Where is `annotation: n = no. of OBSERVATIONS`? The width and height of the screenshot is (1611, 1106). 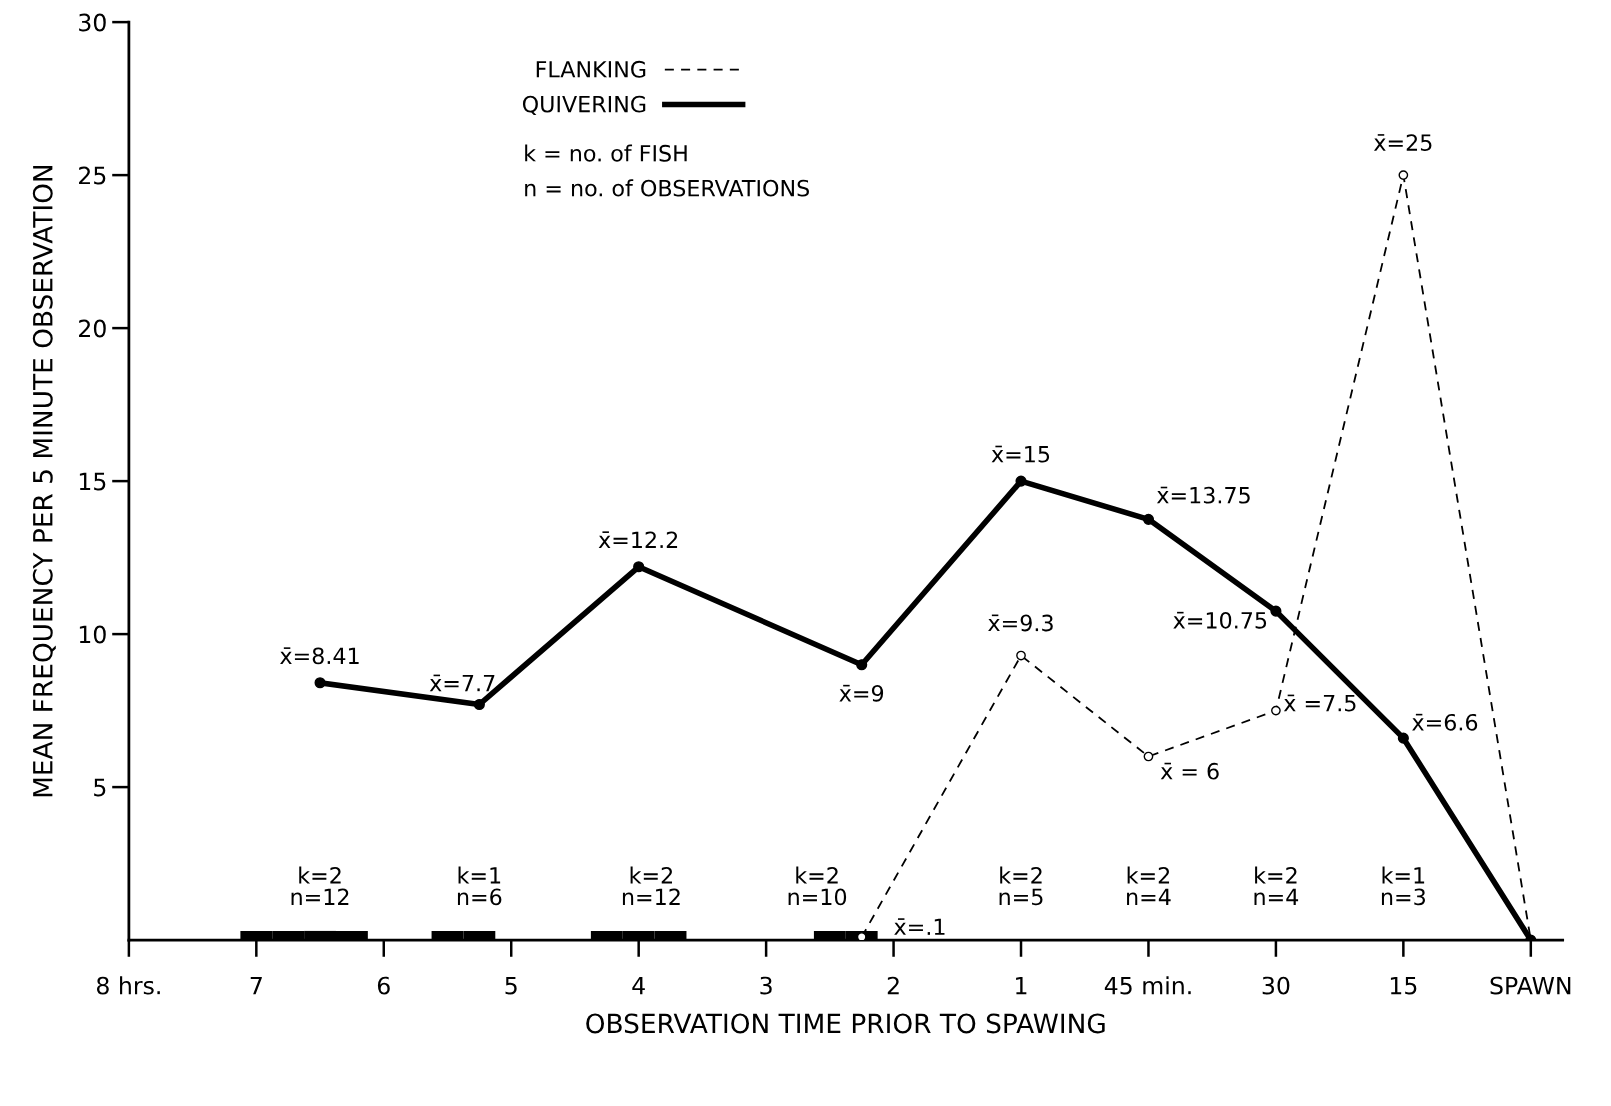 annotation: n = no. of OBSERVATIONS is located at coordinates (667, 188).